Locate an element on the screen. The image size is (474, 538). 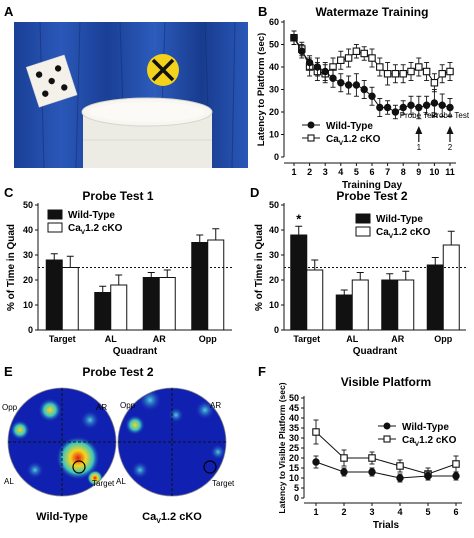
legend-label: Wild-Type is located at coordinates (349, 126).